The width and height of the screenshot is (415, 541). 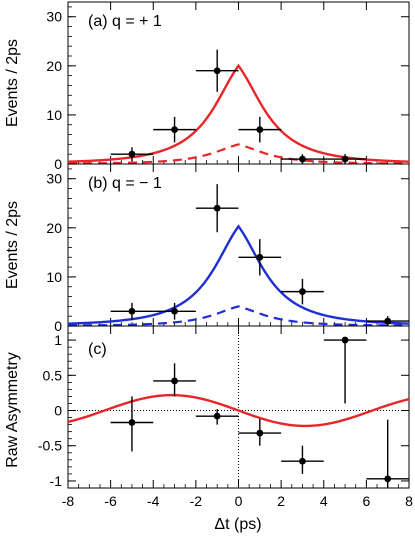 I want to click on y-tick-label-c: 0.5, so click(x=53, y=375).